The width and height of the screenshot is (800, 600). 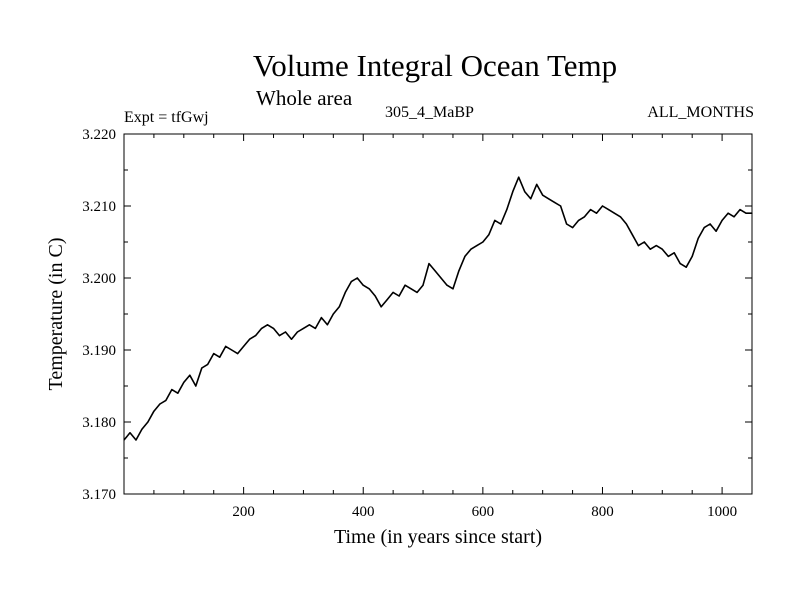 I want to click on experiment-code-label: 305_4_MaBP, so click(x=429, y=112).